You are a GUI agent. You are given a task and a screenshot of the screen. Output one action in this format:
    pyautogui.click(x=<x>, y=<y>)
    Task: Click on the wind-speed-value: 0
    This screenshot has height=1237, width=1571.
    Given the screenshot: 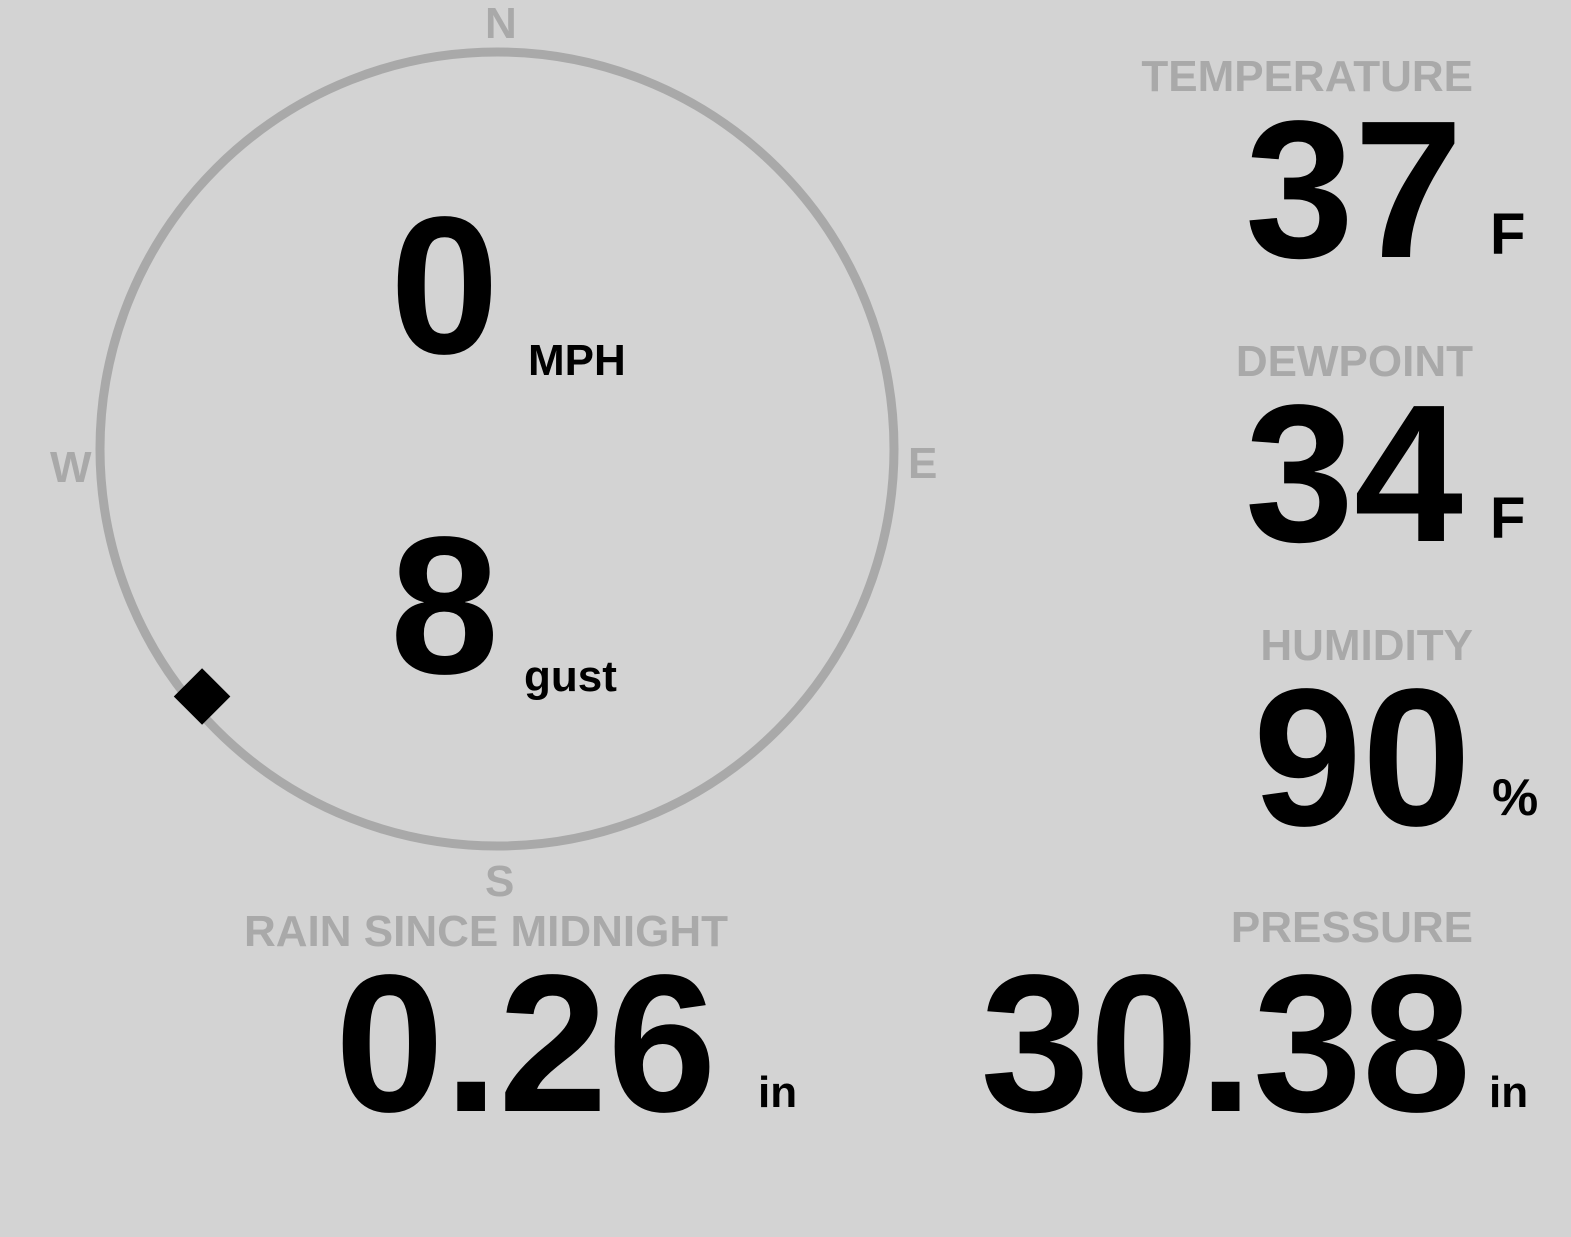 What is the action you would take?
    pyautogui.click(x=445, y=285)
    